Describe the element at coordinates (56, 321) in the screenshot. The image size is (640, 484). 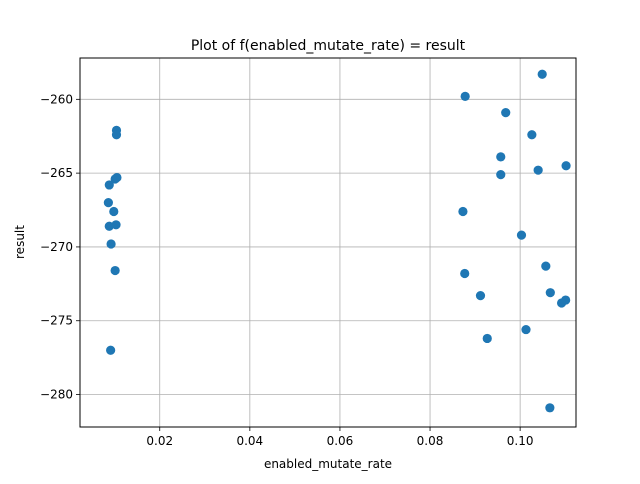
I see `y-tick-label: −275` at that location.